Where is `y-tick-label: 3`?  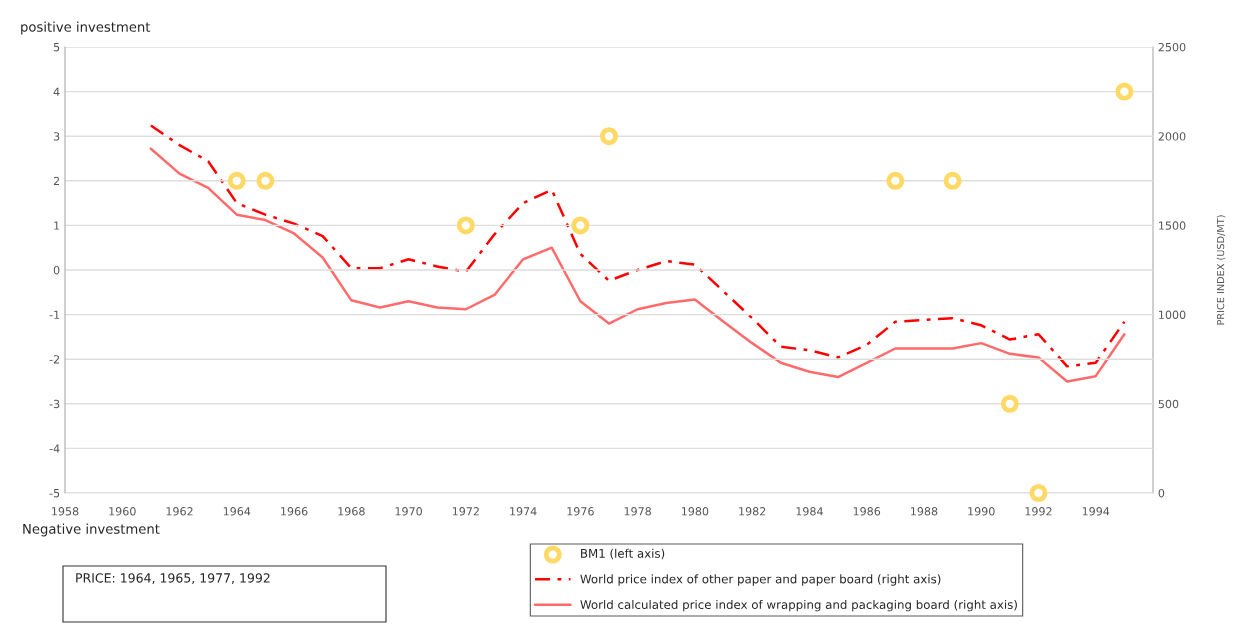
y-tick-label: 3 is located at coordinates (56, 136).